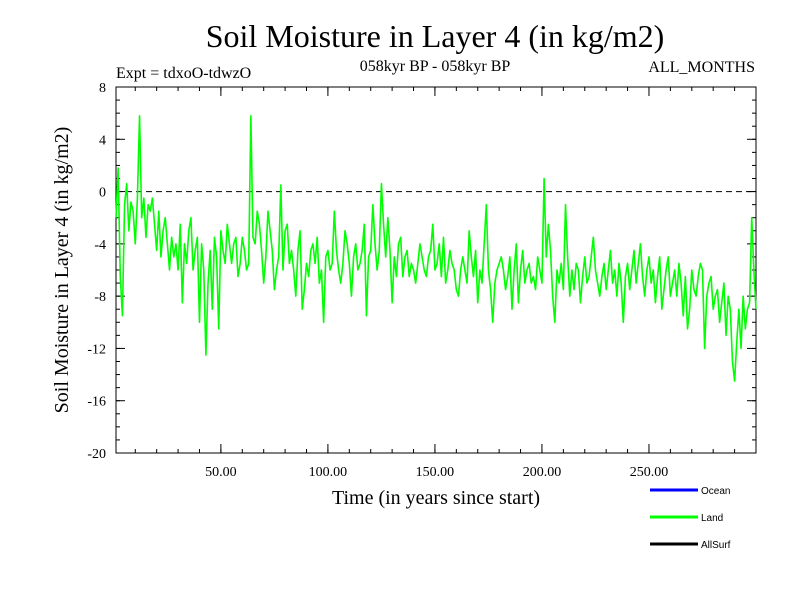  I want to click on x-tick-label: 250.00, so click(649, 472).